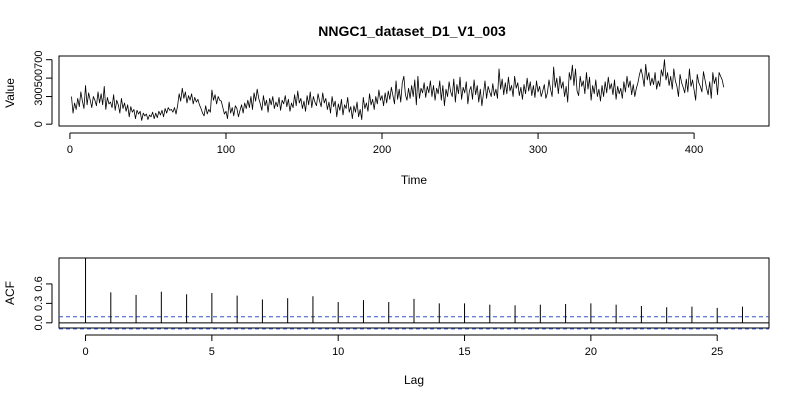 The height and width of the screenshot is (400, 800). What do you see at coordinates (212, 352) in the screenshot?
I see `acf-x-tick-label: 5` at bounding box center [212, 352].